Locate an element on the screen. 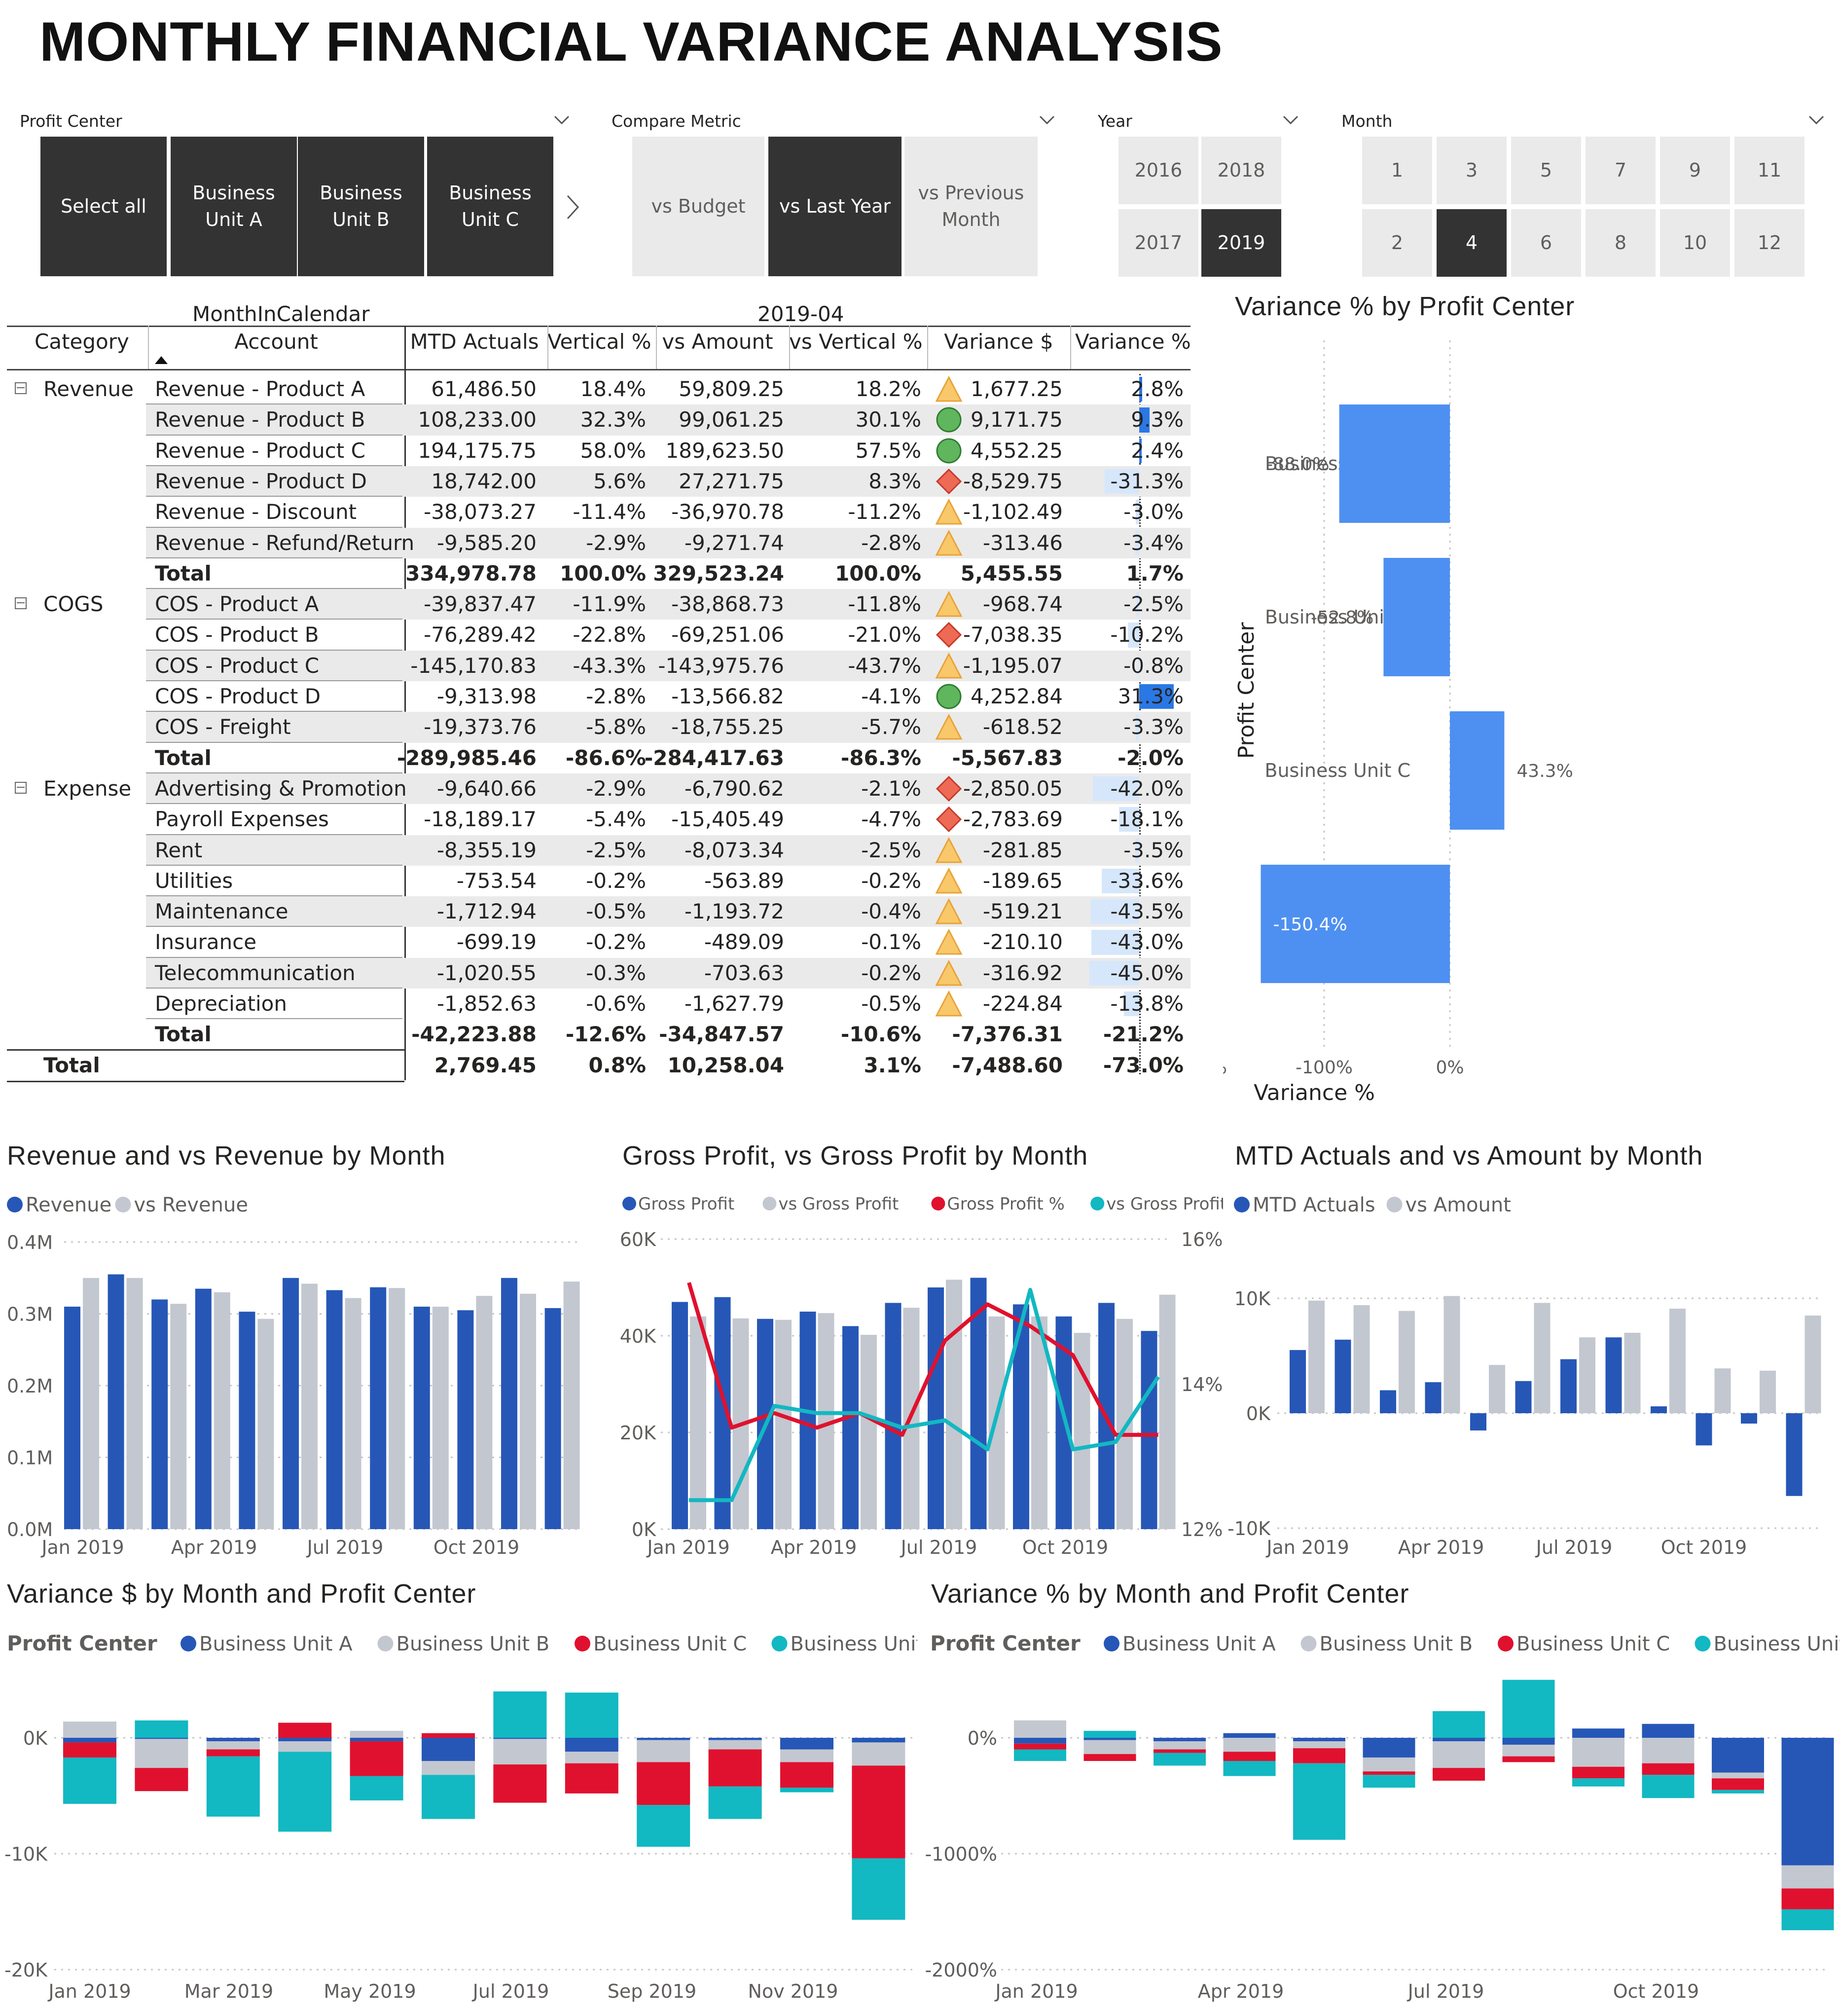  cell-var: -2,783.69 is located at coordinates (1013, 819).